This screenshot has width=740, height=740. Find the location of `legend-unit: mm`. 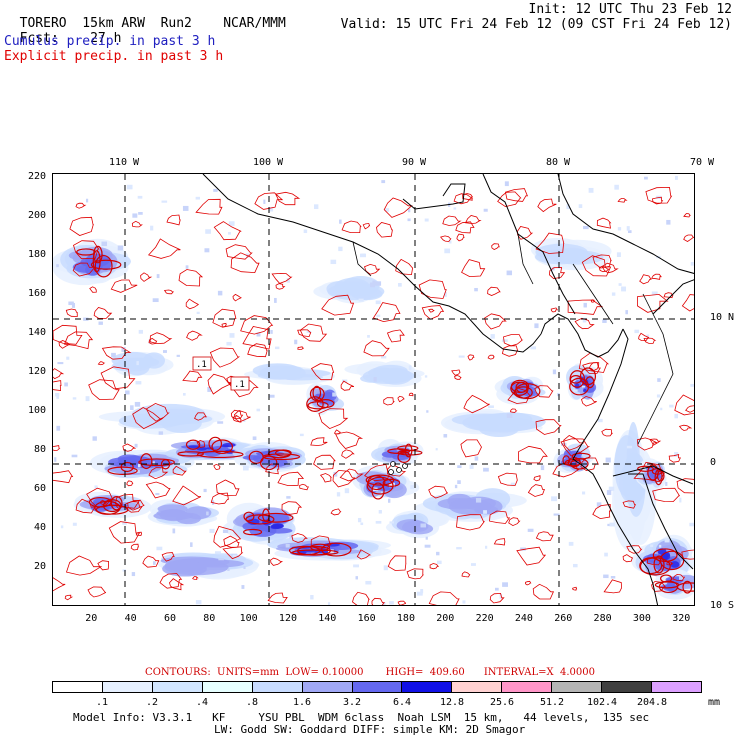

legend-unit: mm is located at coordinates (714, 702).